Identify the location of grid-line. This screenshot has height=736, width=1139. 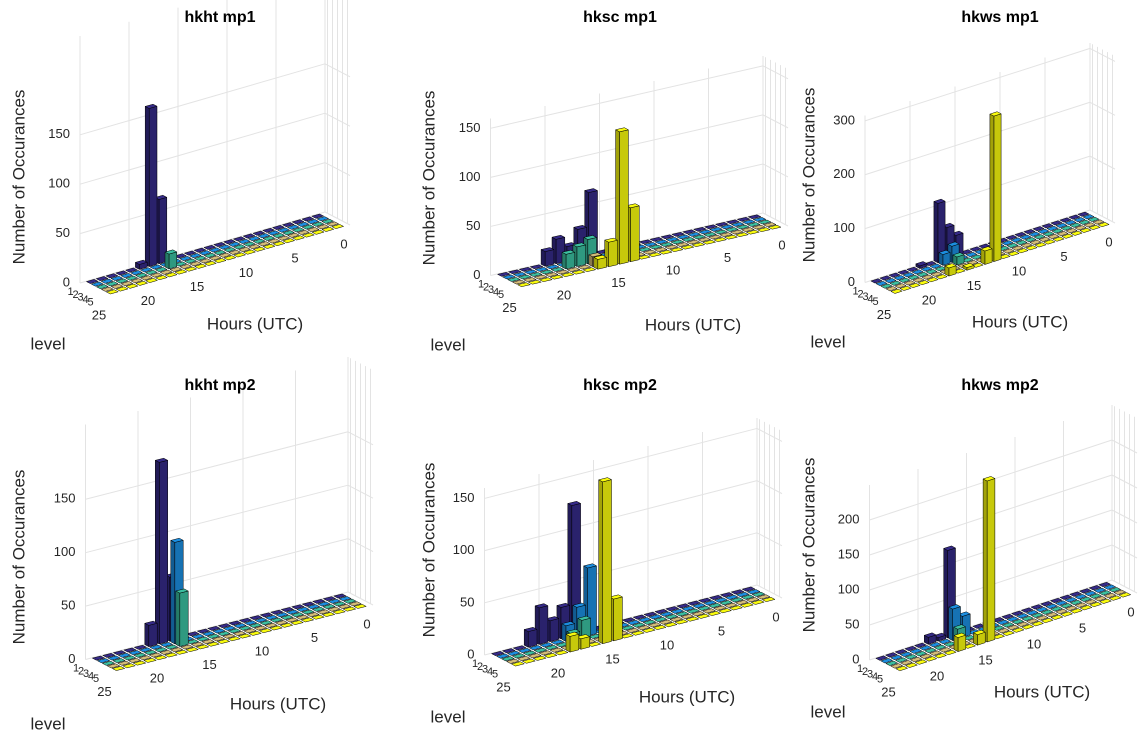
(217, 519).